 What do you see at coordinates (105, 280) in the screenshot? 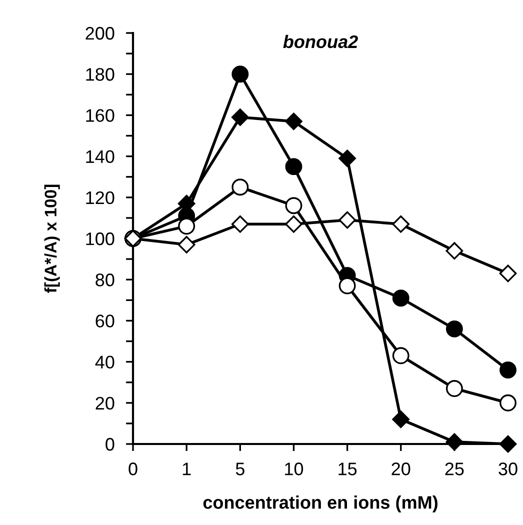
I see `y-tick-label: 80` at bounding box center [105, 280].